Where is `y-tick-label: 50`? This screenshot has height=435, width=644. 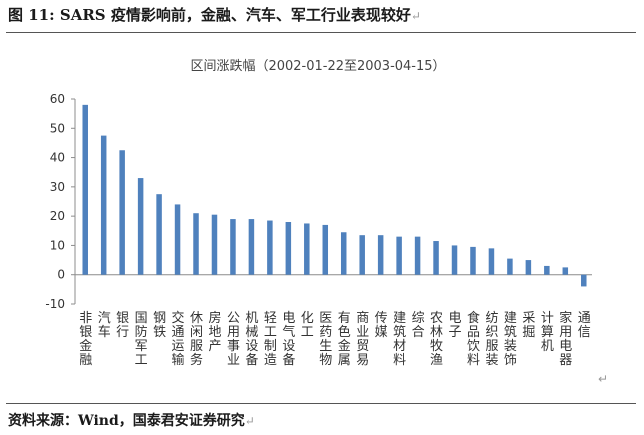
y-tick-label: 50 is located at coordinates (57, 128).